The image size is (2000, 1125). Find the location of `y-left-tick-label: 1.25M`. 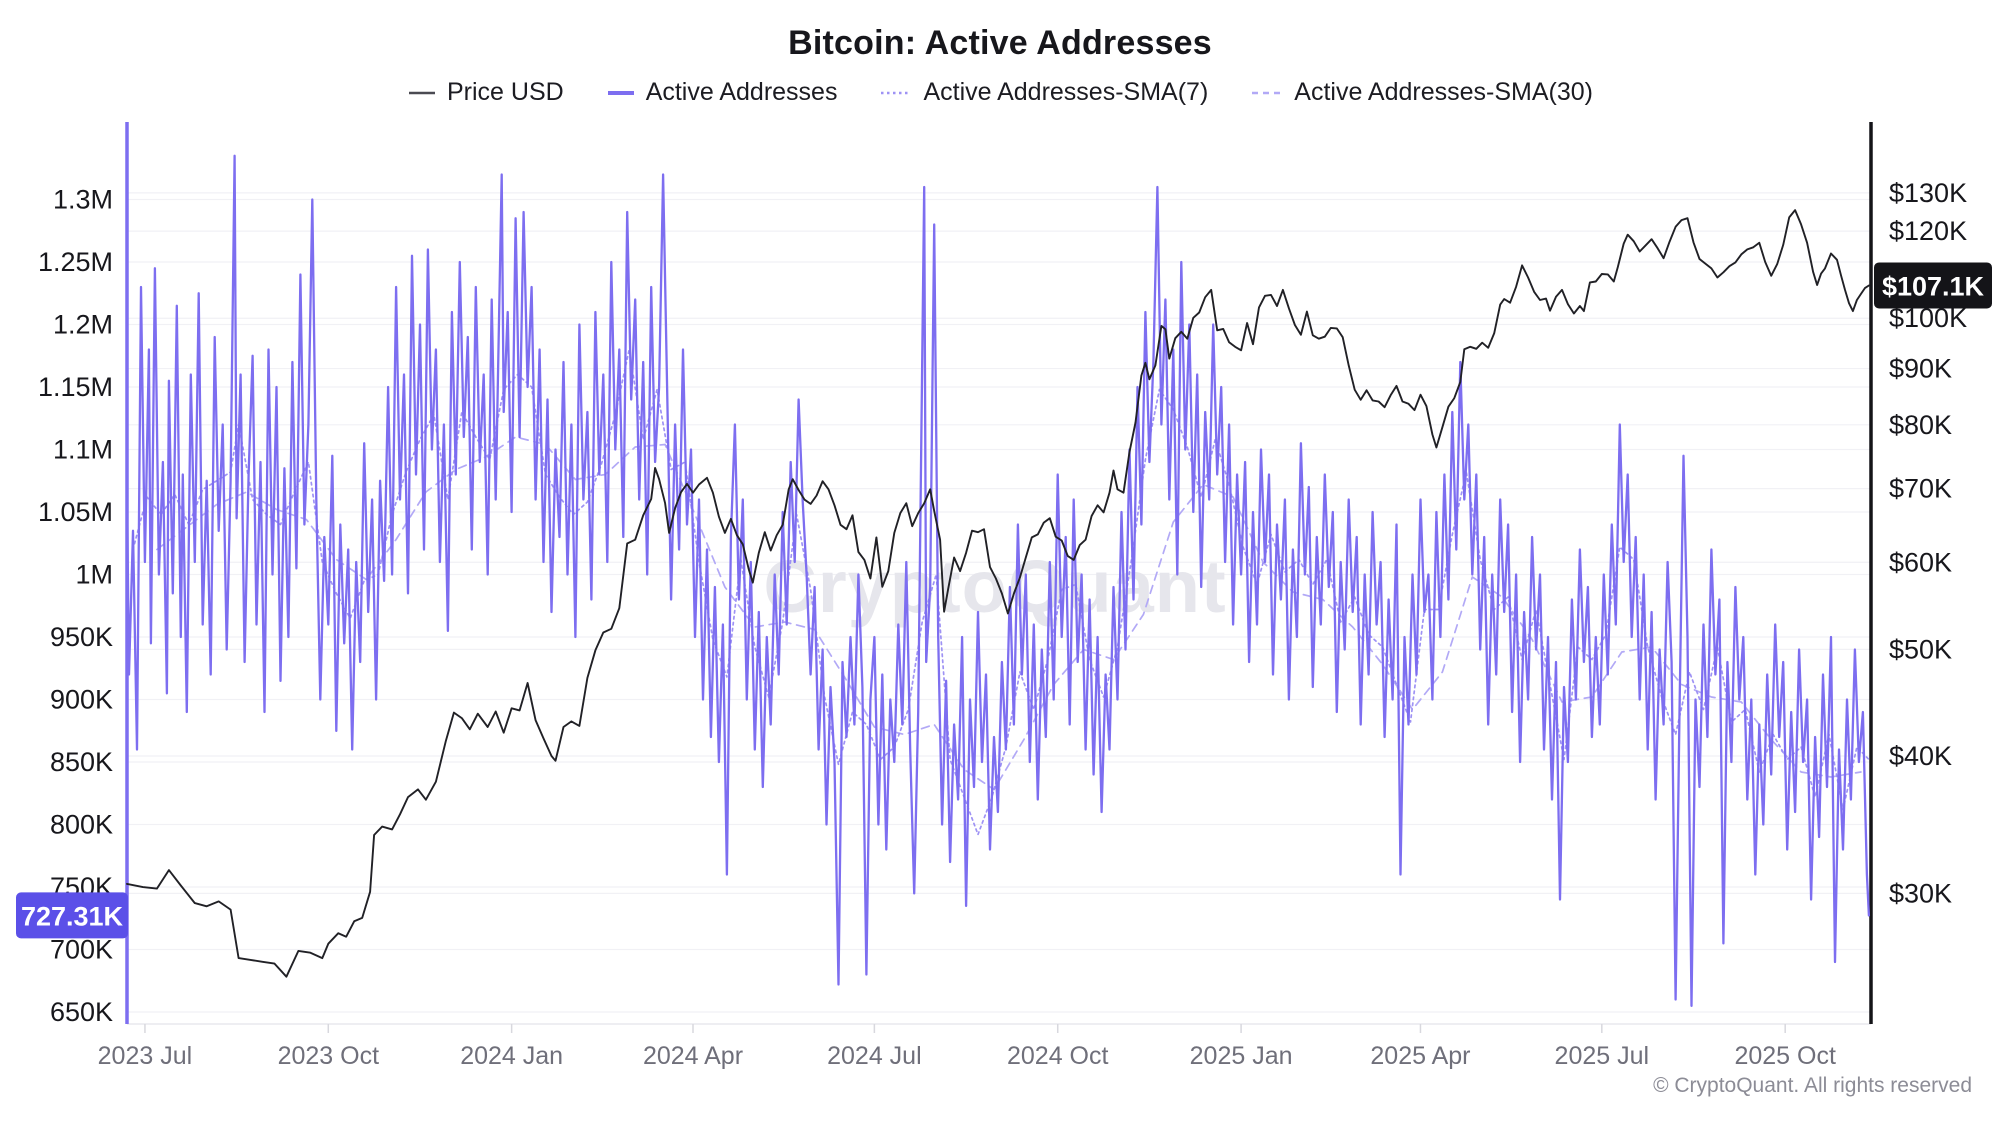

y-left-tick-label: 1.25M is located at coordinates (75, 262).